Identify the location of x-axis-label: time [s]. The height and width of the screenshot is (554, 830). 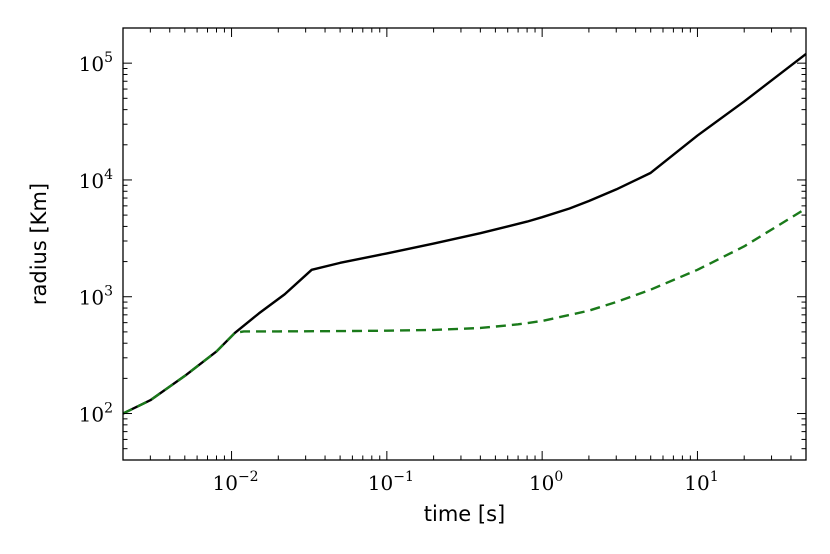
(464, 514).